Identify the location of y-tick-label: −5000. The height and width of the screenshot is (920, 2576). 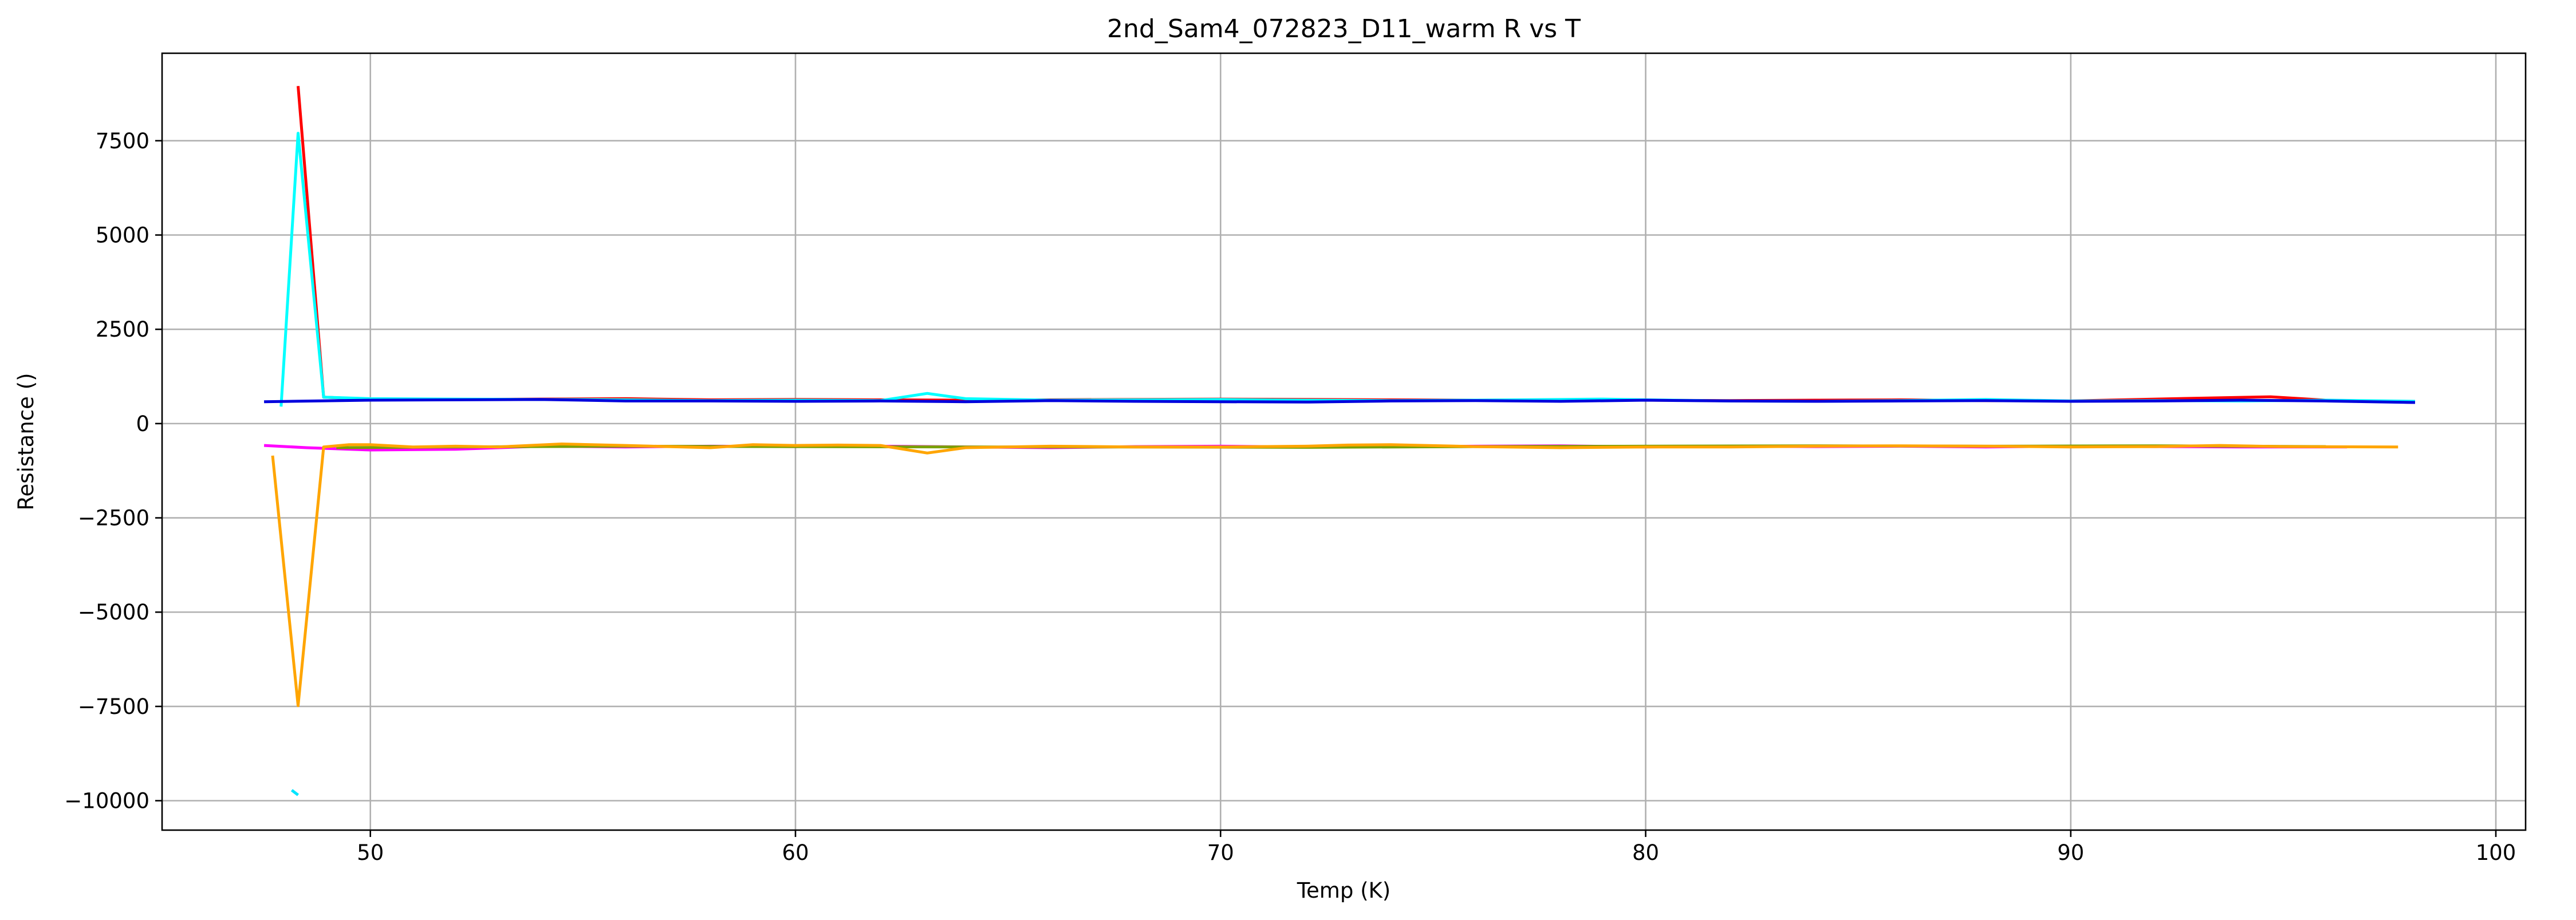
(114, 612).